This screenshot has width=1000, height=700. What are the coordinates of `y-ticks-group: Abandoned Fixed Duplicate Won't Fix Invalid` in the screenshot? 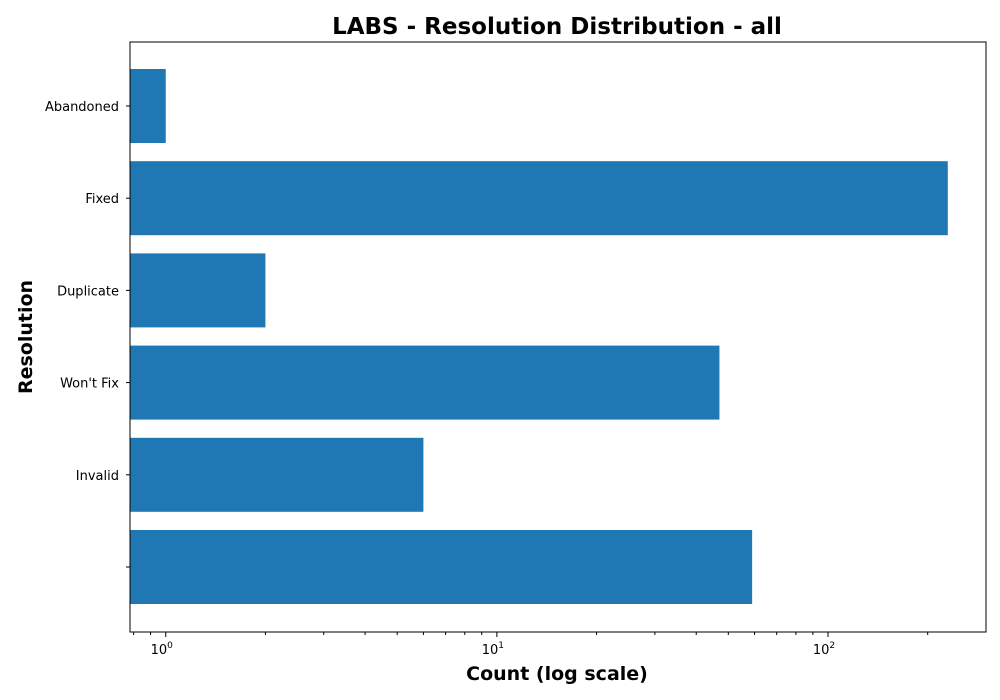 It's located at (87, 334).